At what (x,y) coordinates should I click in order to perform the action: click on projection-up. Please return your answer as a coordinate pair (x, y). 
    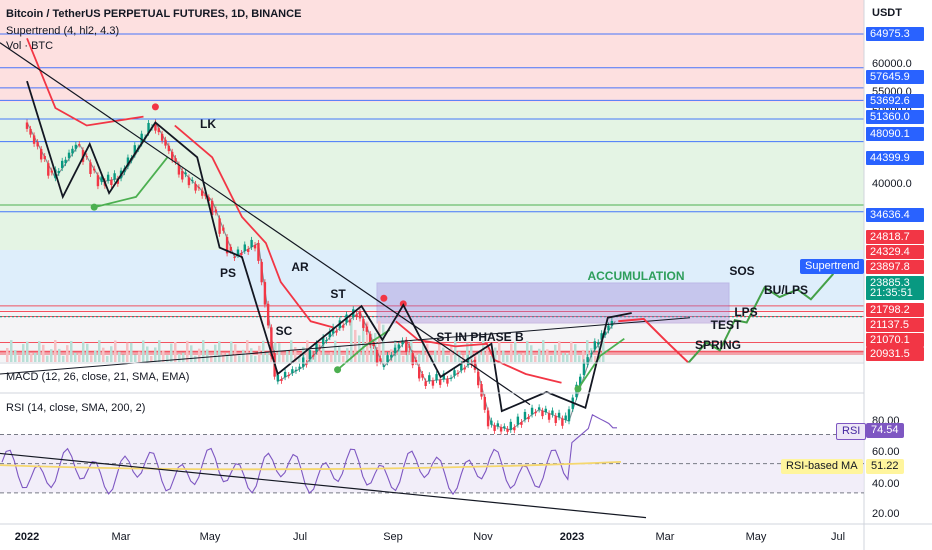
    Looking at the image, I should click on (761, 318).